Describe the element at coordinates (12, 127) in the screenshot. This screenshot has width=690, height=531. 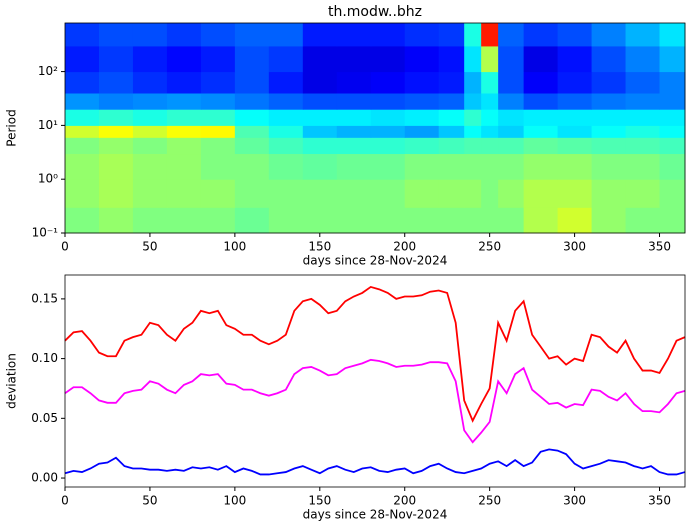
I see `y-axis-label: Period` at that location.